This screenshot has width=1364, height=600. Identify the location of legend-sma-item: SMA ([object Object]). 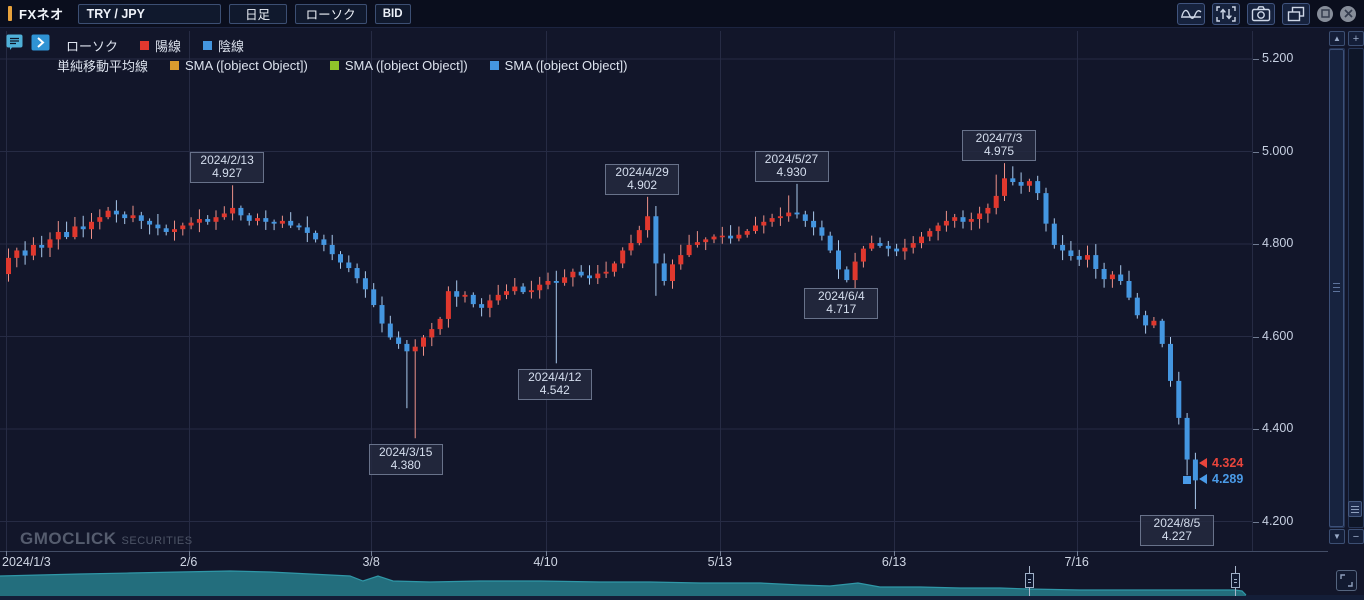
(398, 65).